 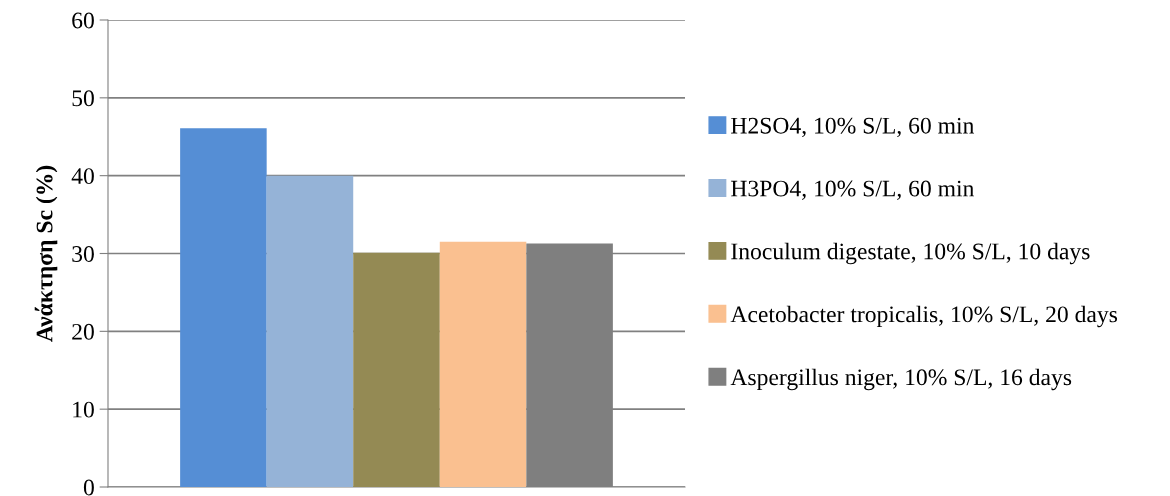 What do you see at coordinates (83, 409) in the screenshot?
I see `y-tick-label: 10` at bounding box center [83, 409].